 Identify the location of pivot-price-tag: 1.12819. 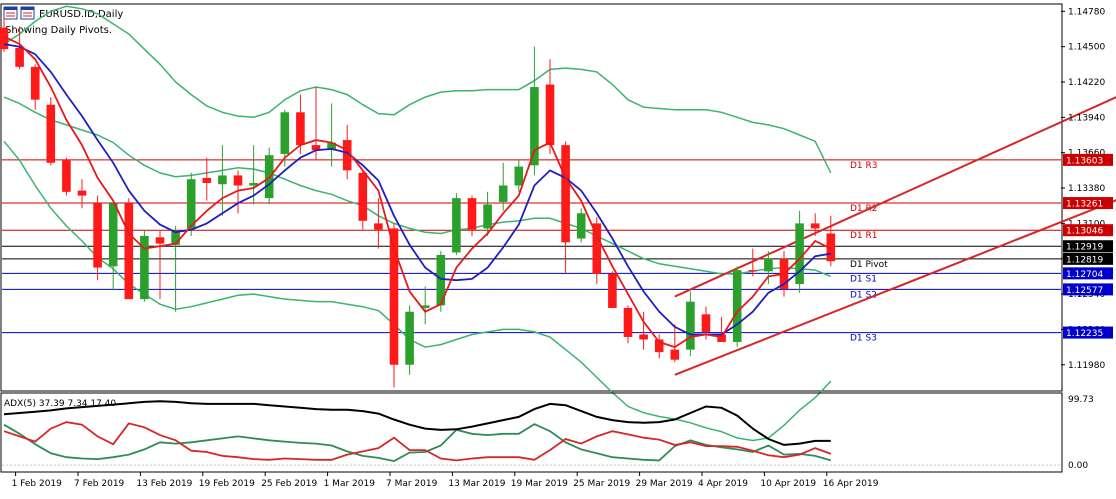
(1088, 258).